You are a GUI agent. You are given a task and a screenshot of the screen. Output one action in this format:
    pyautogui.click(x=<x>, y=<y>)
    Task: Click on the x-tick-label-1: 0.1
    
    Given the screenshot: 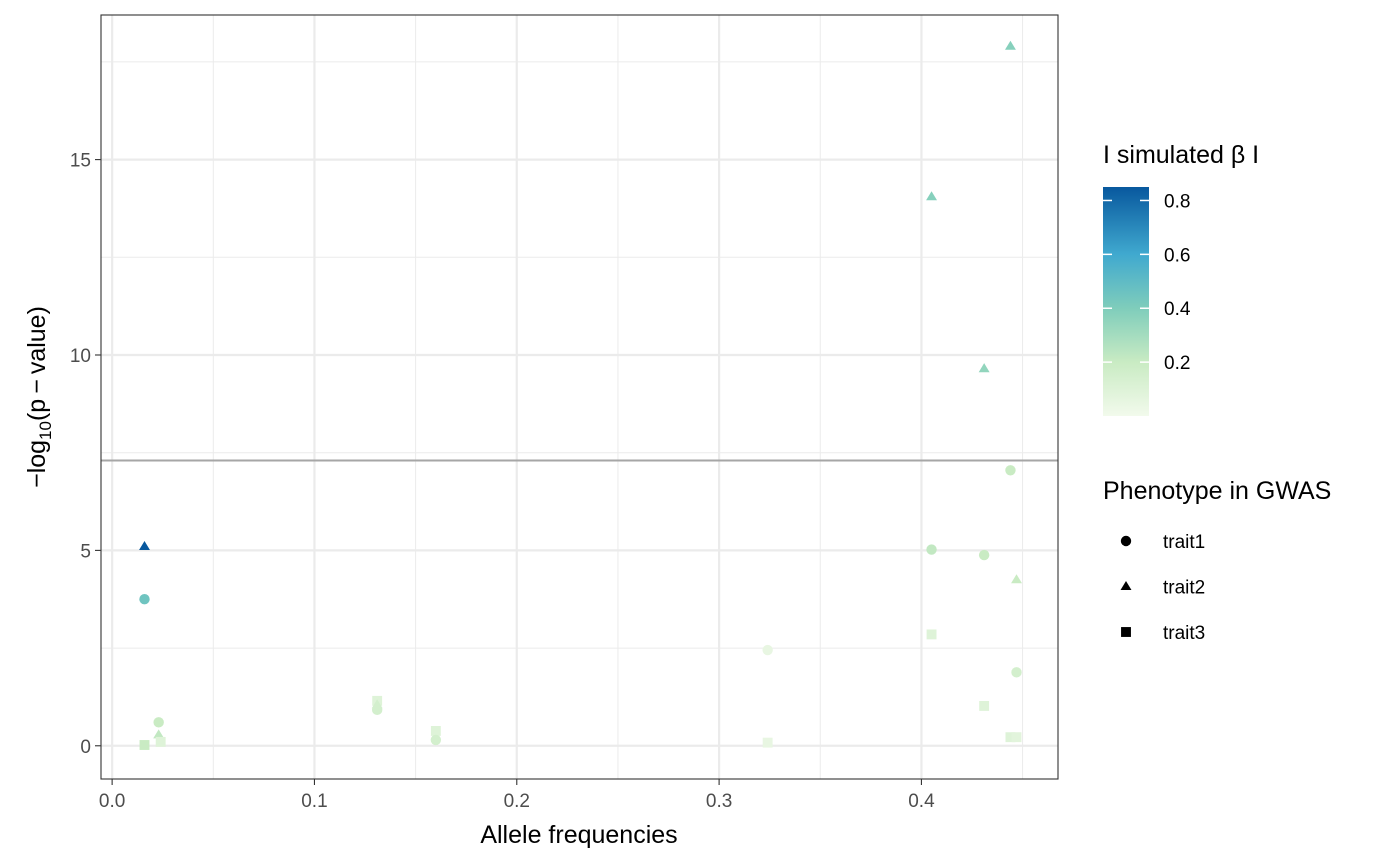 What is the action you would take?
    pyautogui.click(x=314, y=801)
    